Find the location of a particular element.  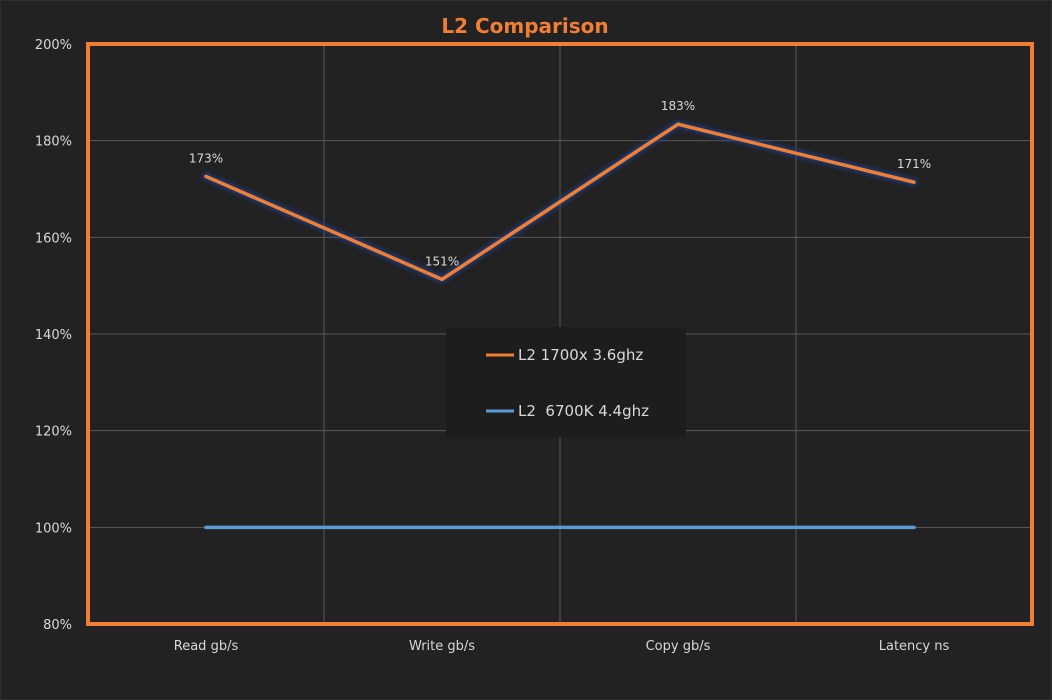

y-tick-label: 140% is located at coordinates (53, 335).